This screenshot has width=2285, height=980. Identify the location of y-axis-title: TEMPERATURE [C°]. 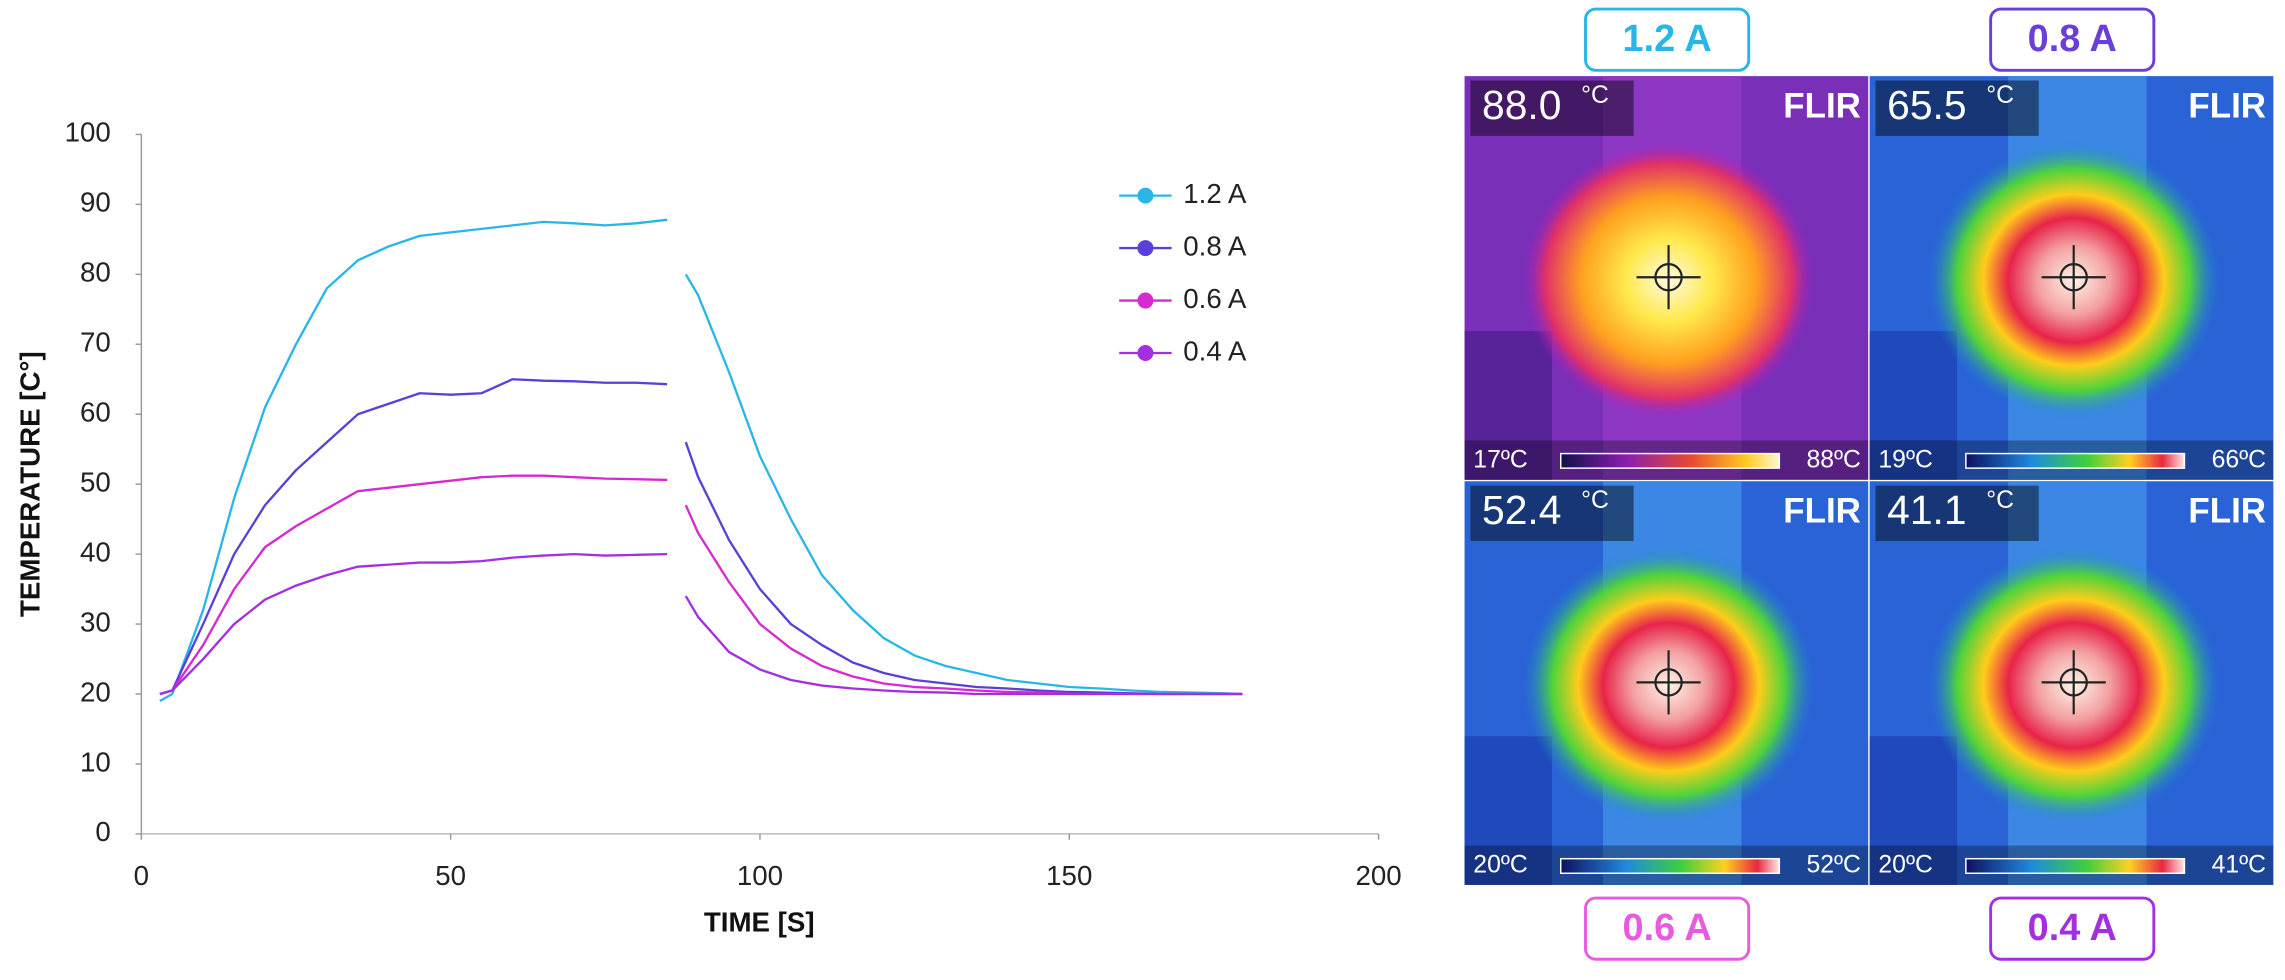
(29, 484).